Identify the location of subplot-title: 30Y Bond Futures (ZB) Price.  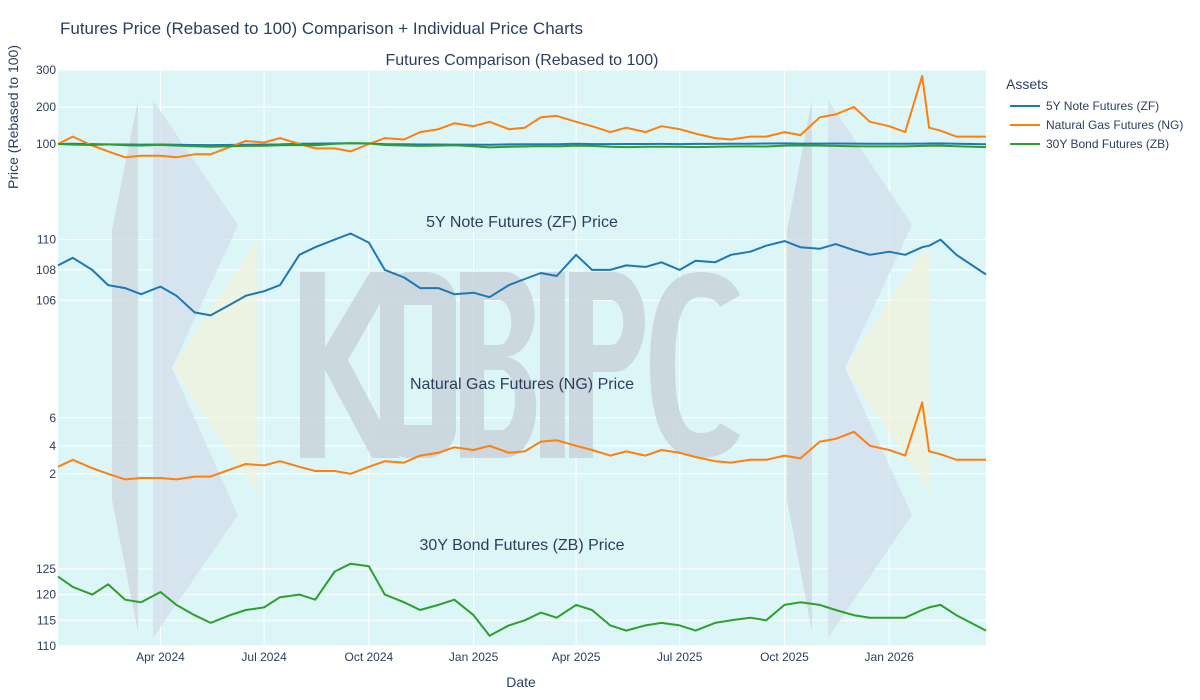
(521, 545).